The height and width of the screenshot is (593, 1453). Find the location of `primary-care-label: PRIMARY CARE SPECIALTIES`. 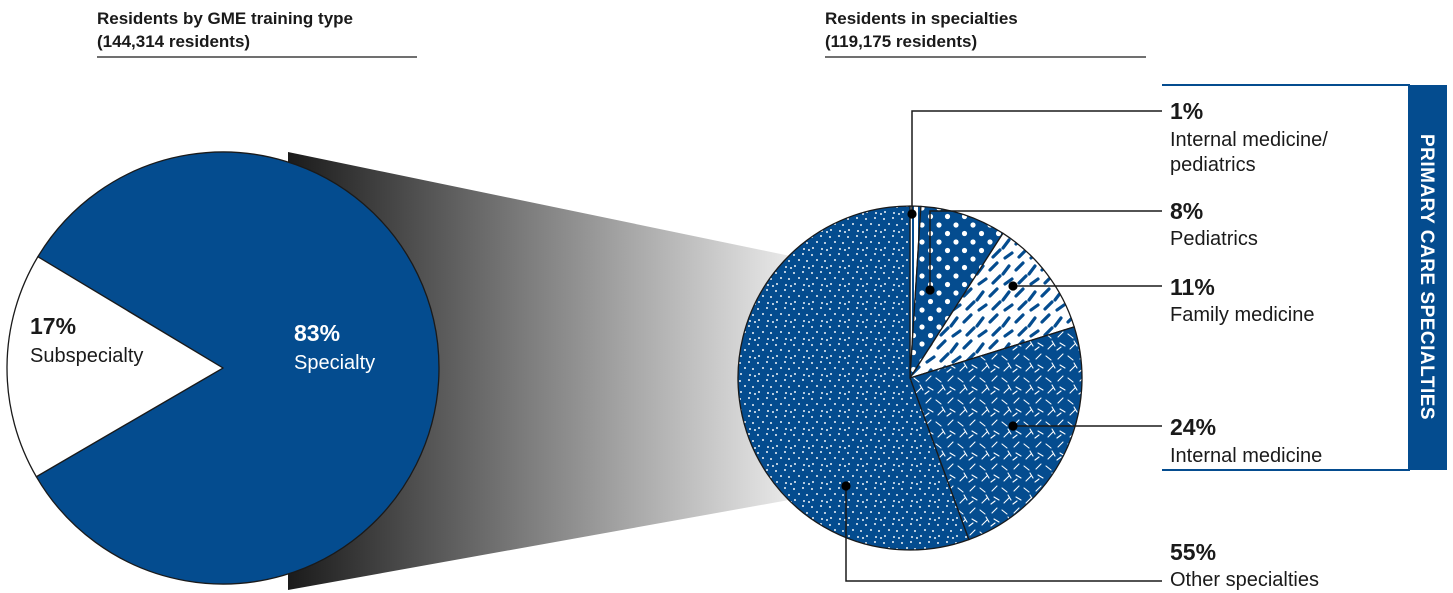

primary-care-label: PRIMARY CARE SPECIALTIES is located at coordinates (1426, 277).